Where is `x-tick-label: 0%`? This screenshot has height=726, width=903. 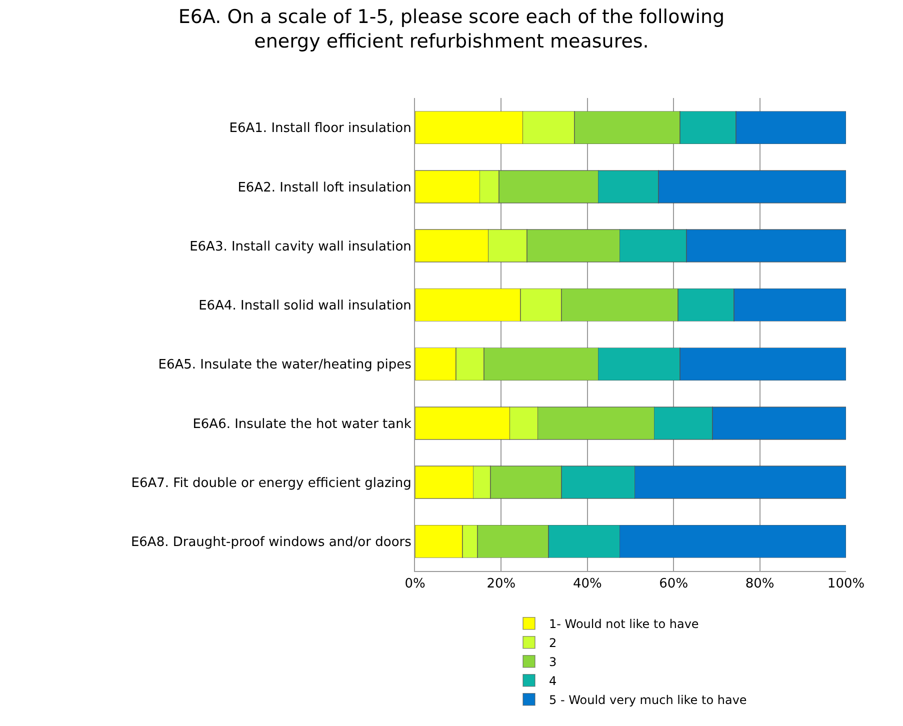
x-tick-label: 0% is located at coordinates (415, 584).